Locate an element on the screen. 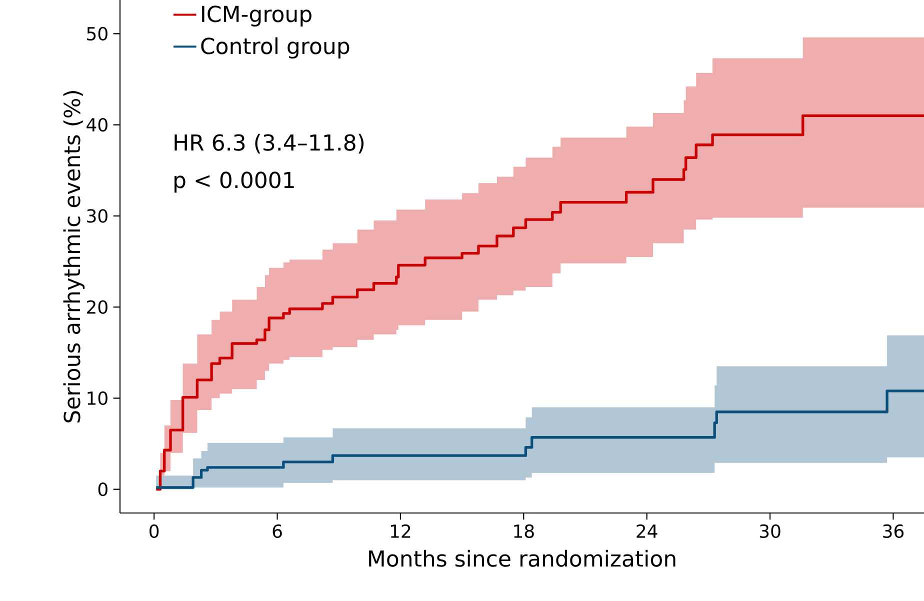 Image resolution: width=924 pixels, height=601 pixels. annotation: HR 6.3 (3.4–11.8) is located at coordinates (269, 144).